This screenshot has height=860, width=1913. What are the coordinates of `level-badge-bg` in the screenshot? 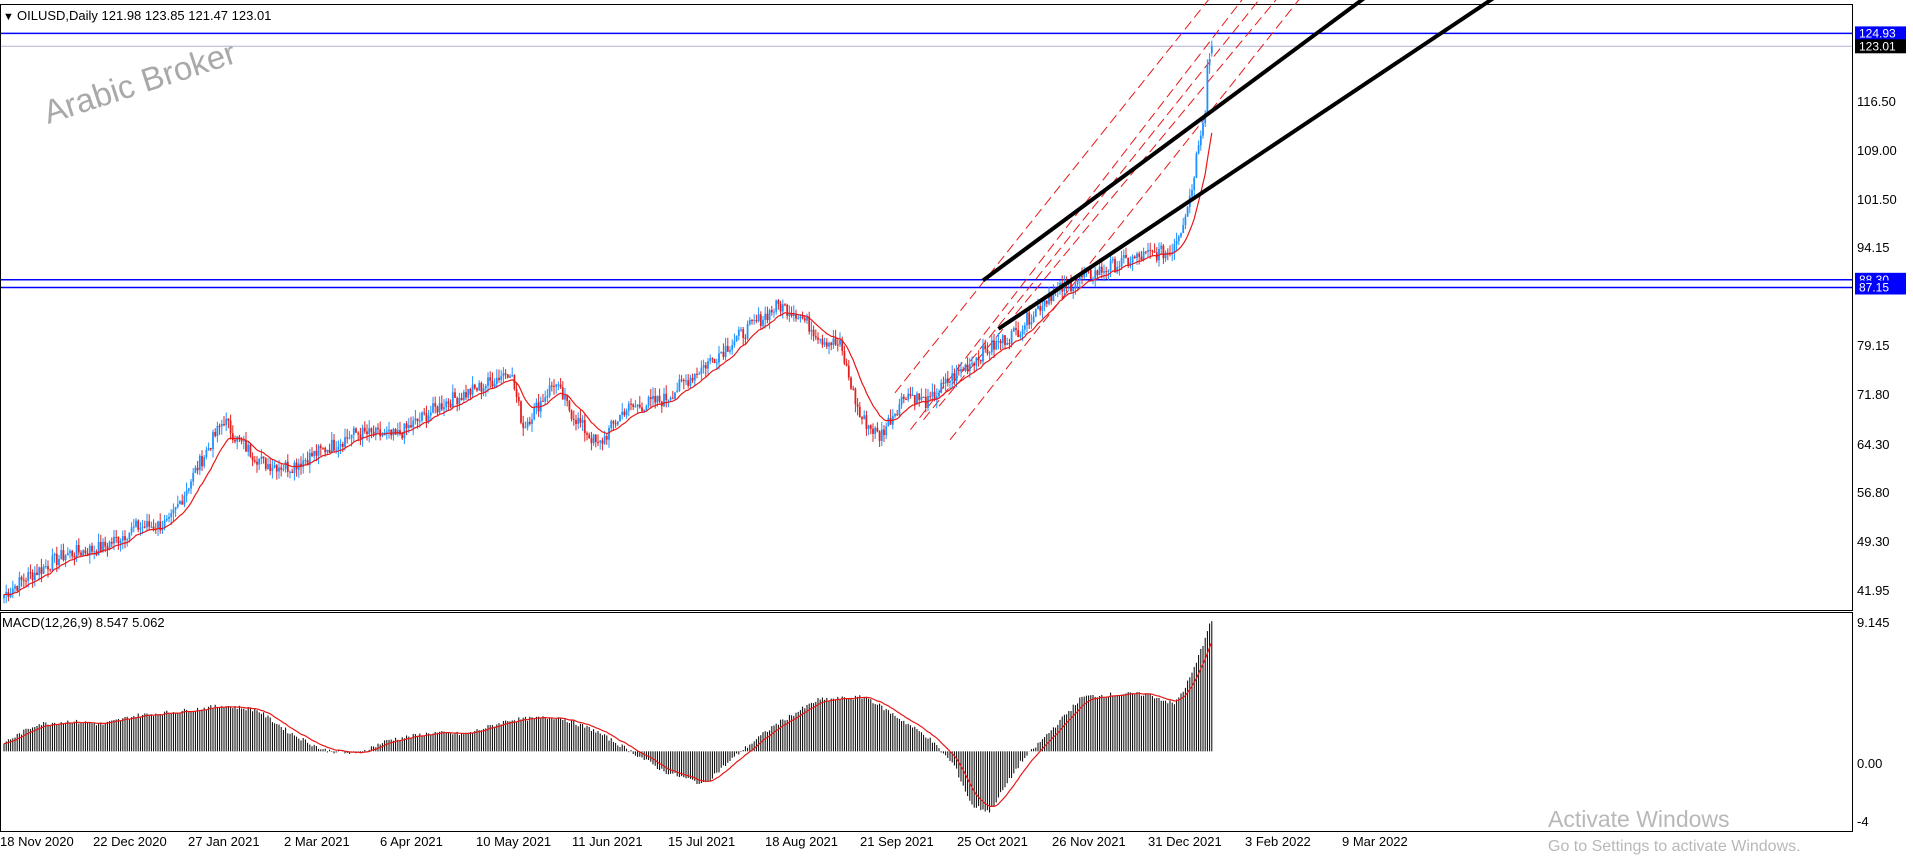 It's located at (1880, 287).